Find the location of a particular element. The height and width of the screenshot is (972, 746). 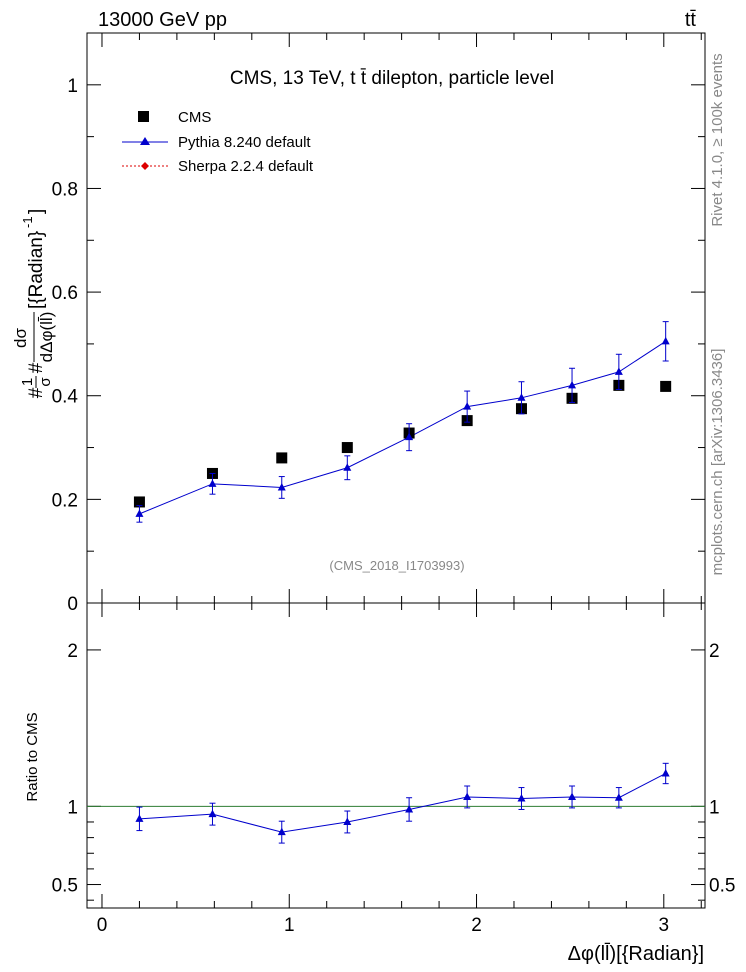

main-y-axis-label: # 1 σ # dσ dΔφ(ll̄) [{Radian} -1 ] is located at coordinates (33, 304).